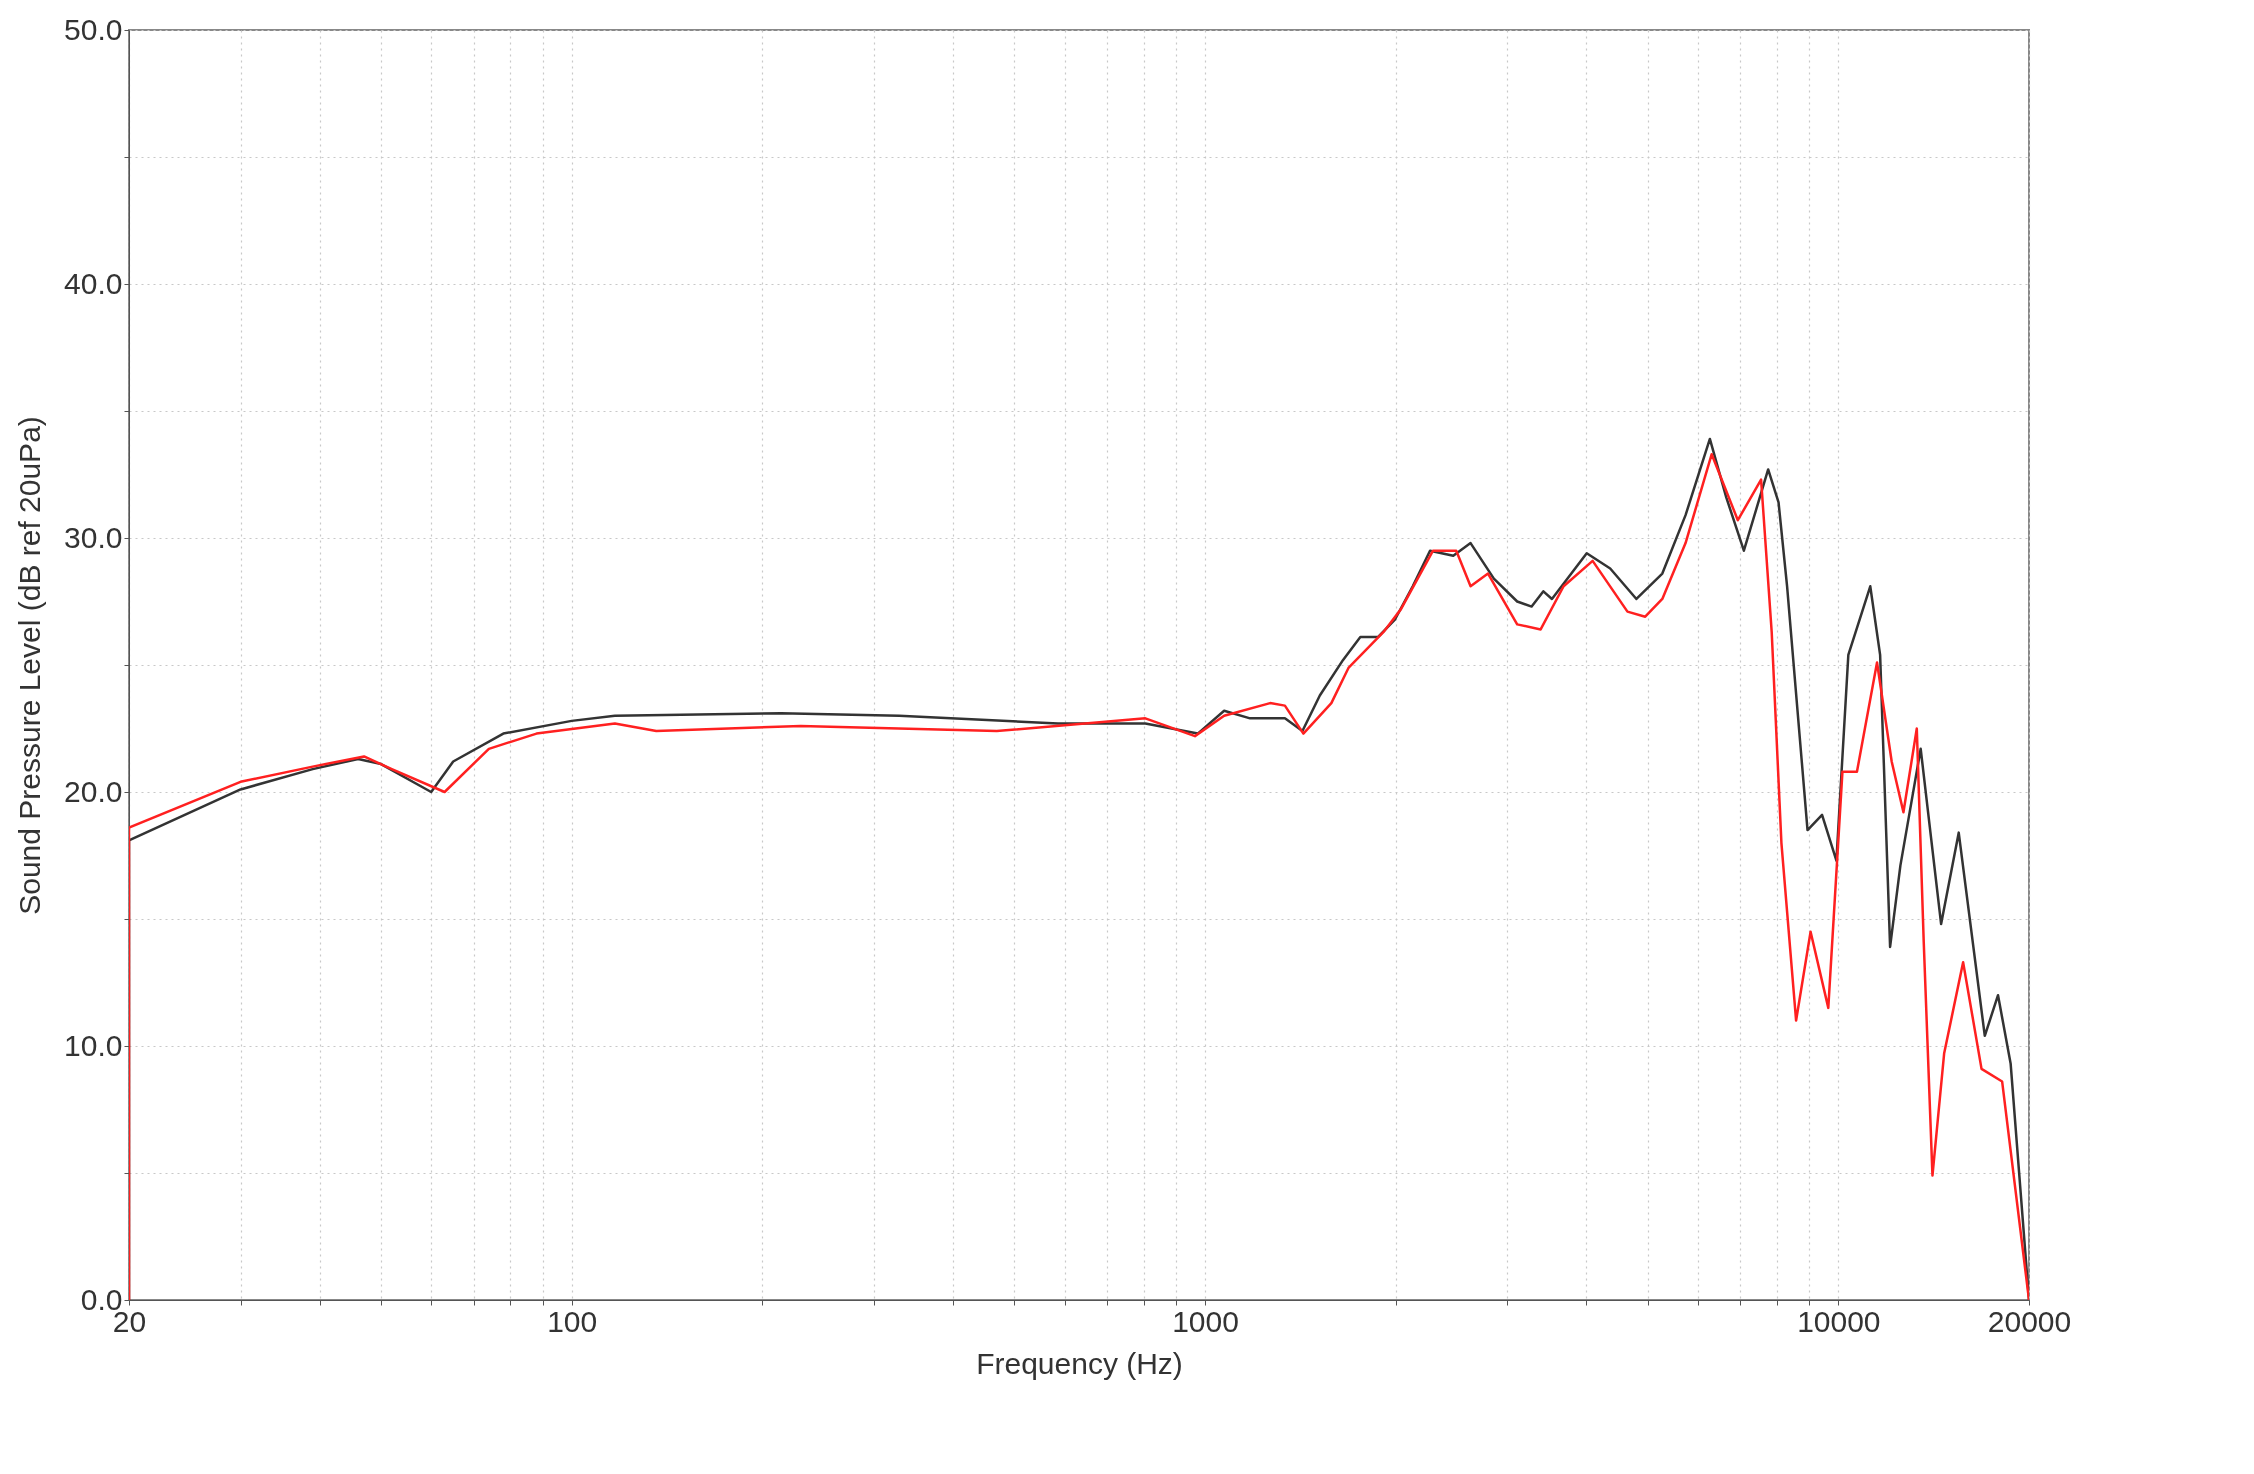  I want to click on x-tick-label: 20000, so click(2029, 1321).